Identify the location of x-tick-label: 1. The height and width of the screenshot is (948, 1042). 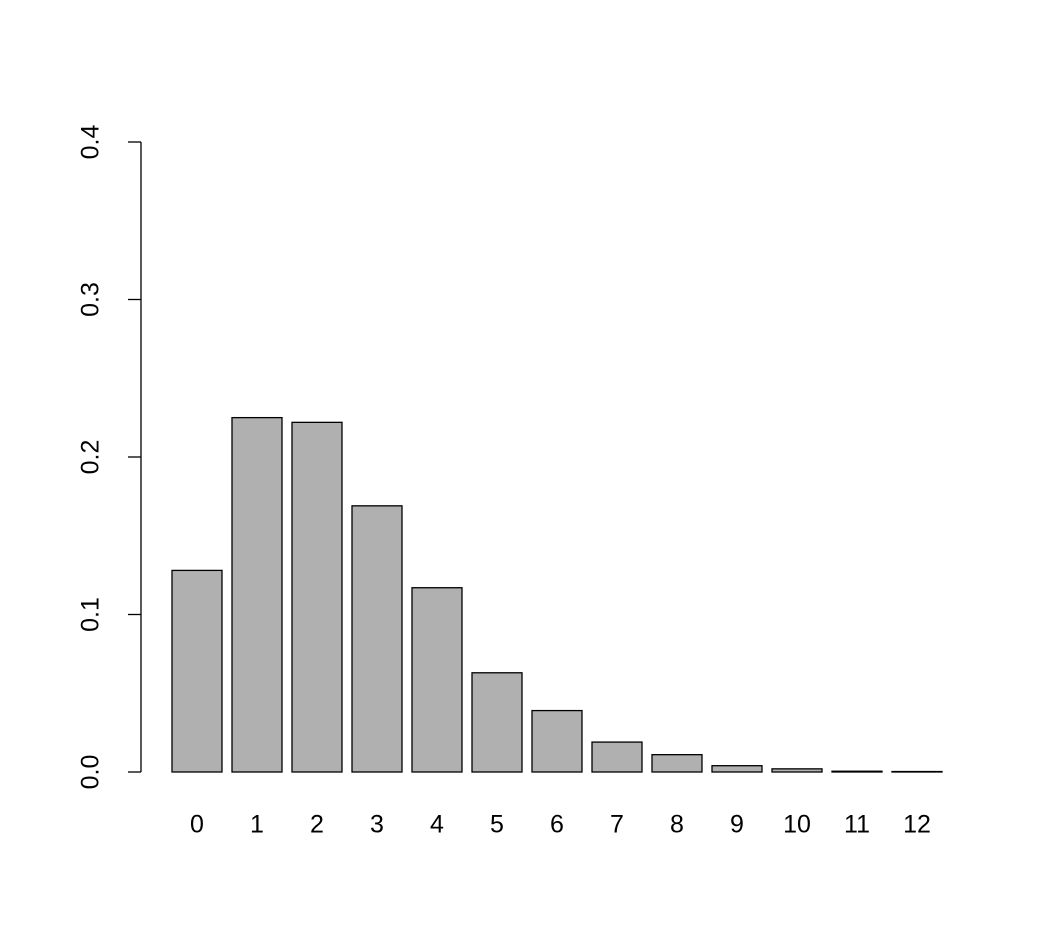
(257, 825).